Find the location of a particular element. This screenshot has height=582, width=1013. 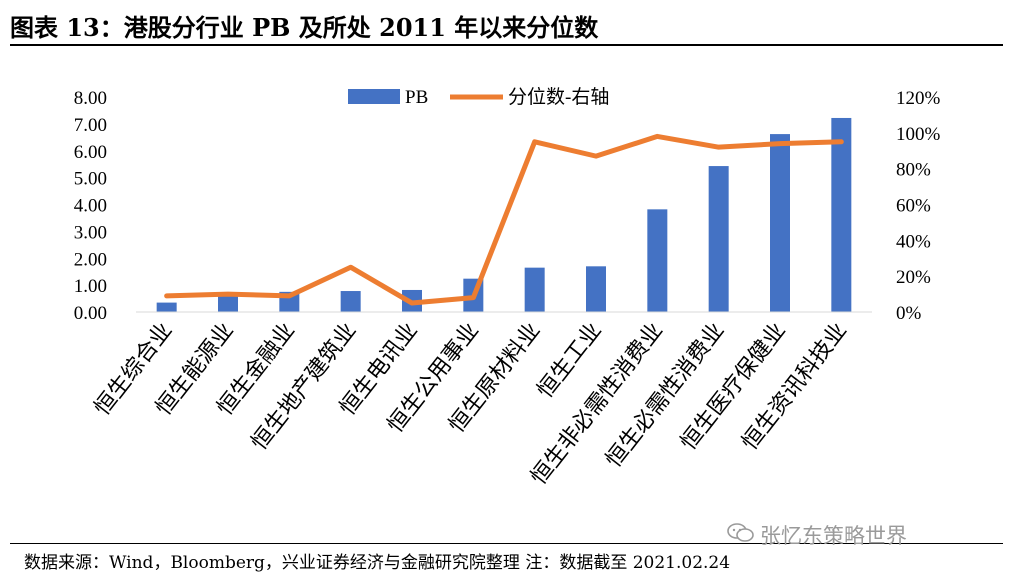

left-axis-tick-label: 1.00 is located at coordinates (90, 286).